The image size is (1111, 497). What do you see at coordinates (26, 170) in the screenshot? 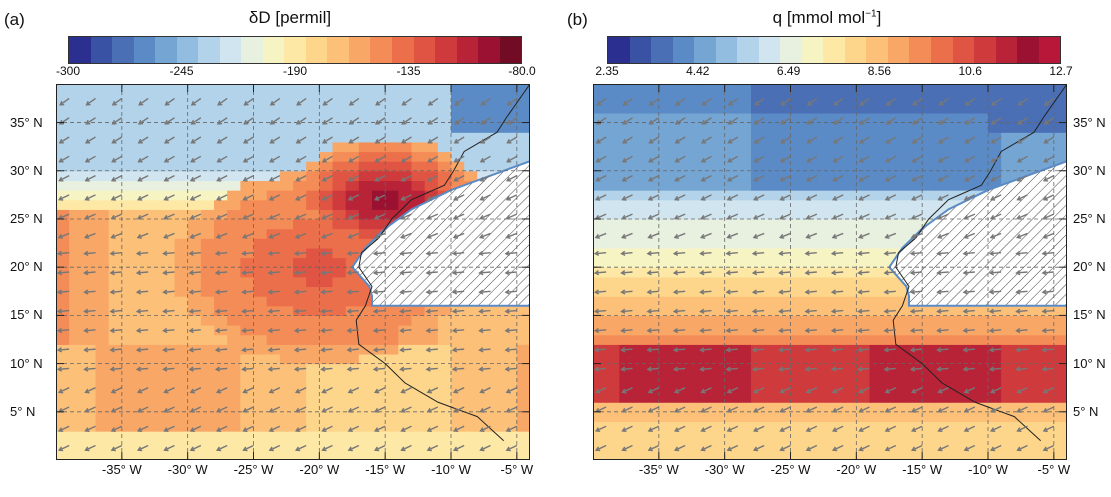
I see `latitude-label: 30° N` at bounding box center [26, 170].